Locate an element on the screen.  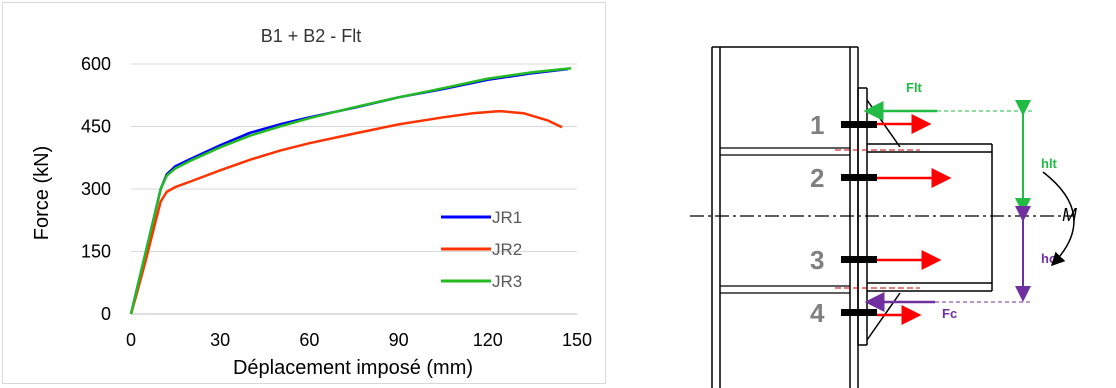
column is located at coordinates (785, 217).